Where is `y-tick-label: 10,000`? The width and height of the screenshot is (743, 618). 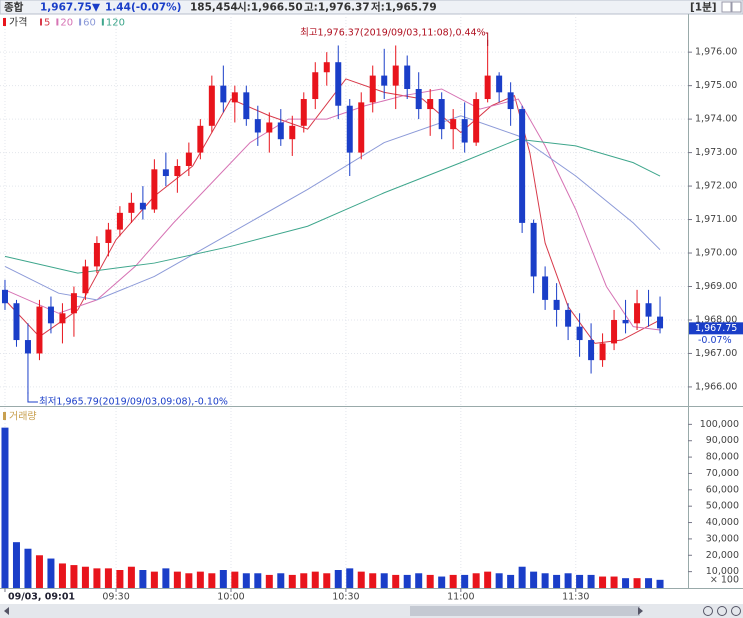 y-tick-label: 10,000 is located at coordinates (722, 571).